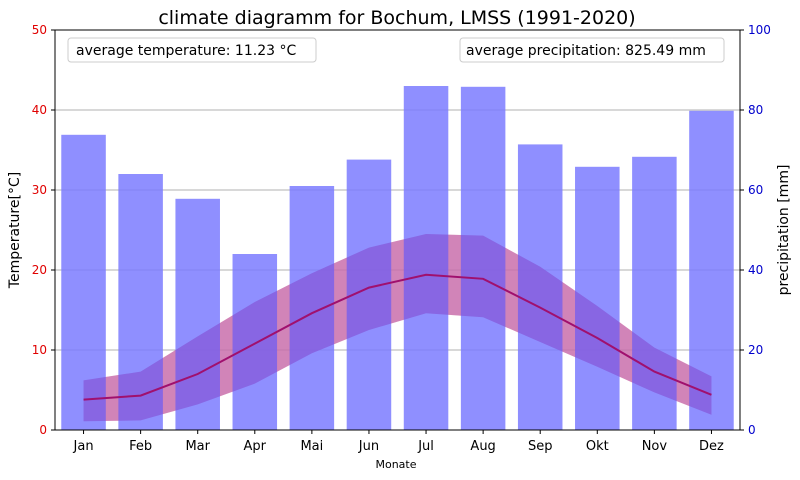  I want to click on y-right-tick-label: 20, so click(755, 350).